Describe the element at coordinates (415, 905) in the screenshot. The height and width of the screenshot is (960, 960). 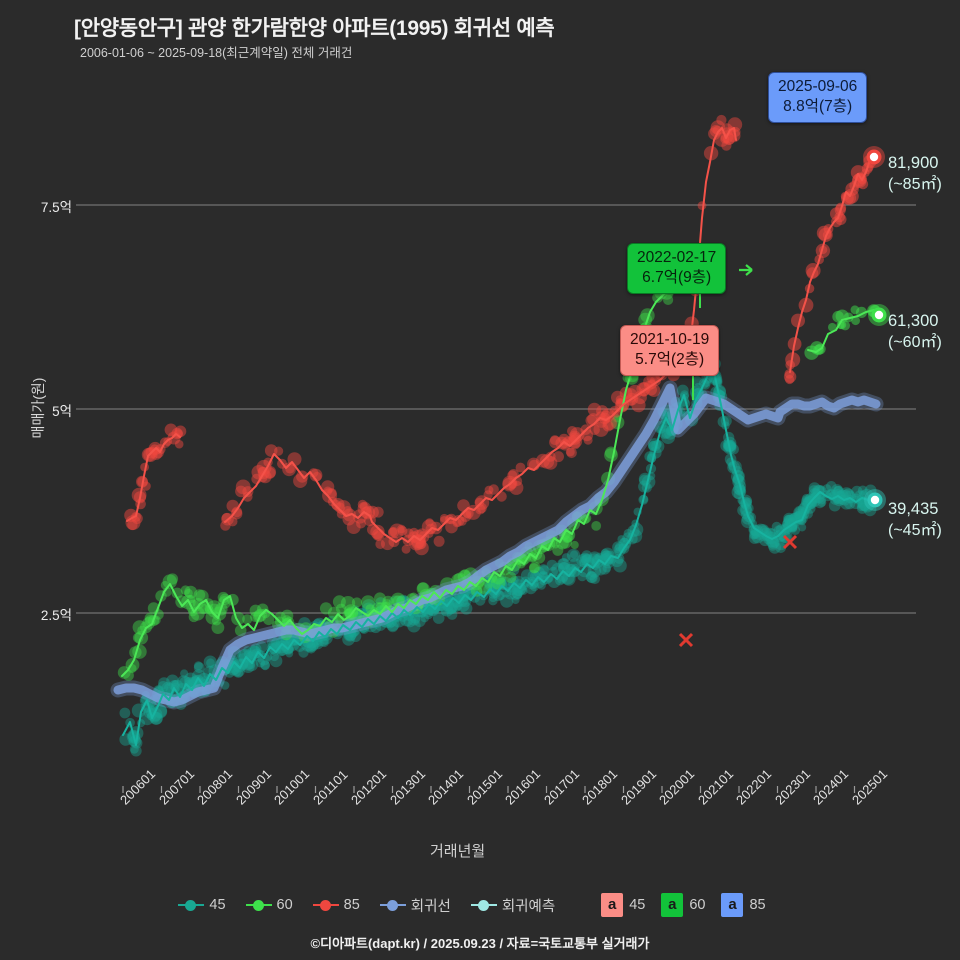
I see `legend-item-회귀선: 회귀선` at that location.